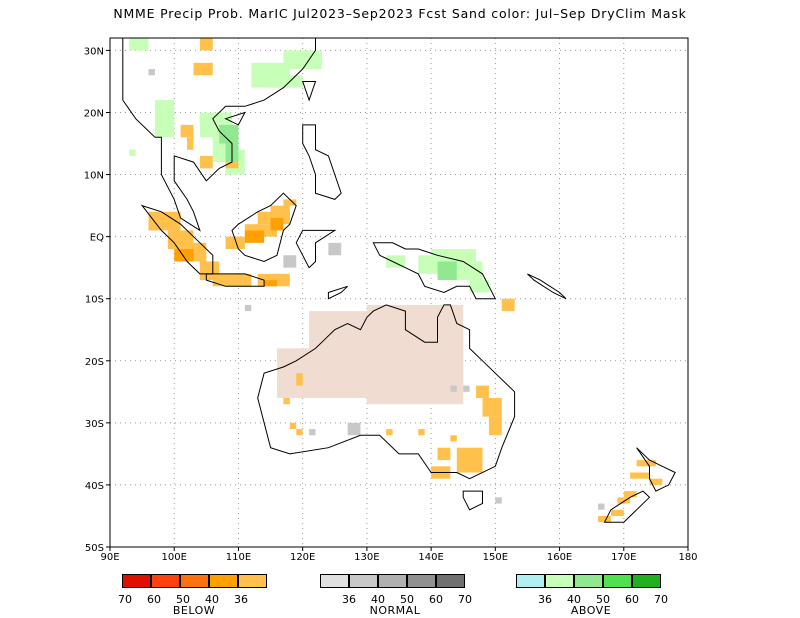 This screenshot has height=618, width=800. What do you see at coordinates (472, 500) in the screenshot?
I see `tasmania-coast` at bounding box center [472, 500].